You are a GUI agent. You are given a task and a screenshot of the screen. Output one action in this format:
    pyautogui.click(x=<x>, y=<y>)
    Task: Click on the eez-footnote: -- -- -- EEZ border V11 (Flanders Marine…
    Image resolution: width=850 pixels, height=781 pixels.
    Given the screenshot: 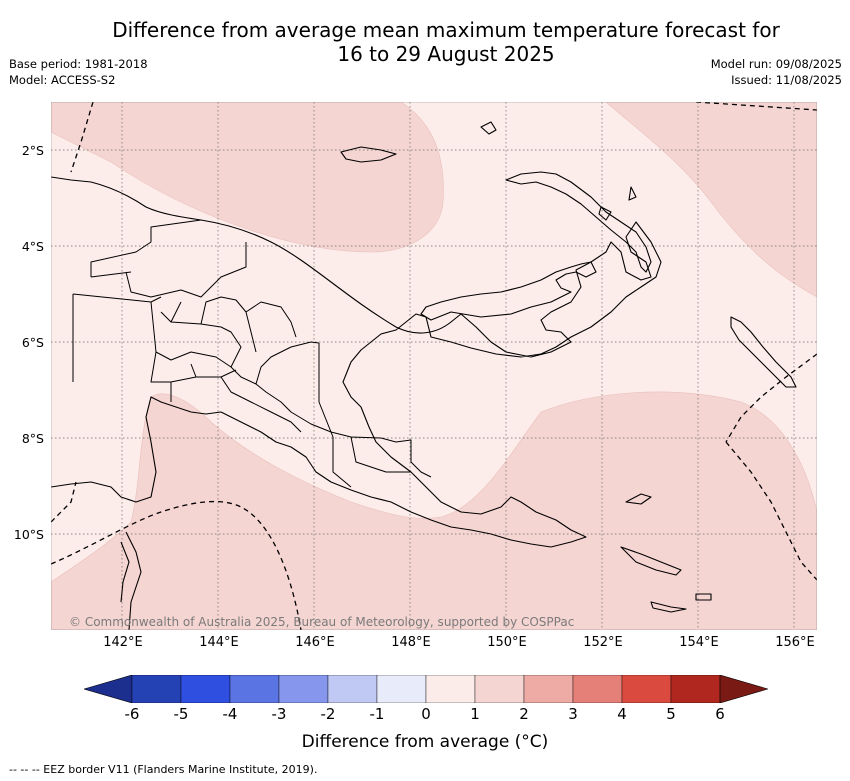 What is the action you would take?
    pyautogui.click(x=163, y=769)
    